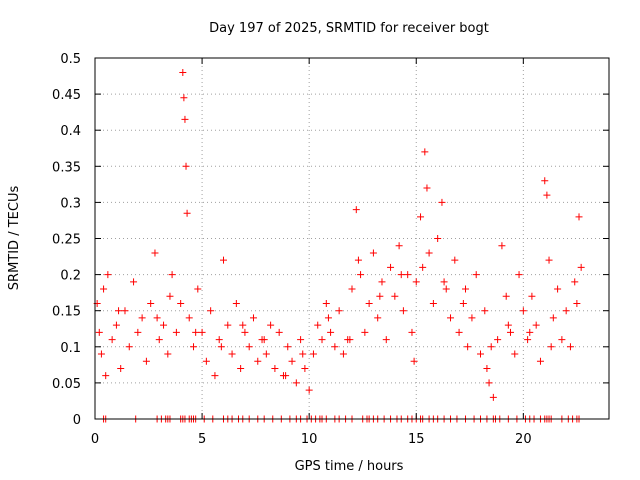  I want to click on x-tick-label: 0, so click(95, 439).